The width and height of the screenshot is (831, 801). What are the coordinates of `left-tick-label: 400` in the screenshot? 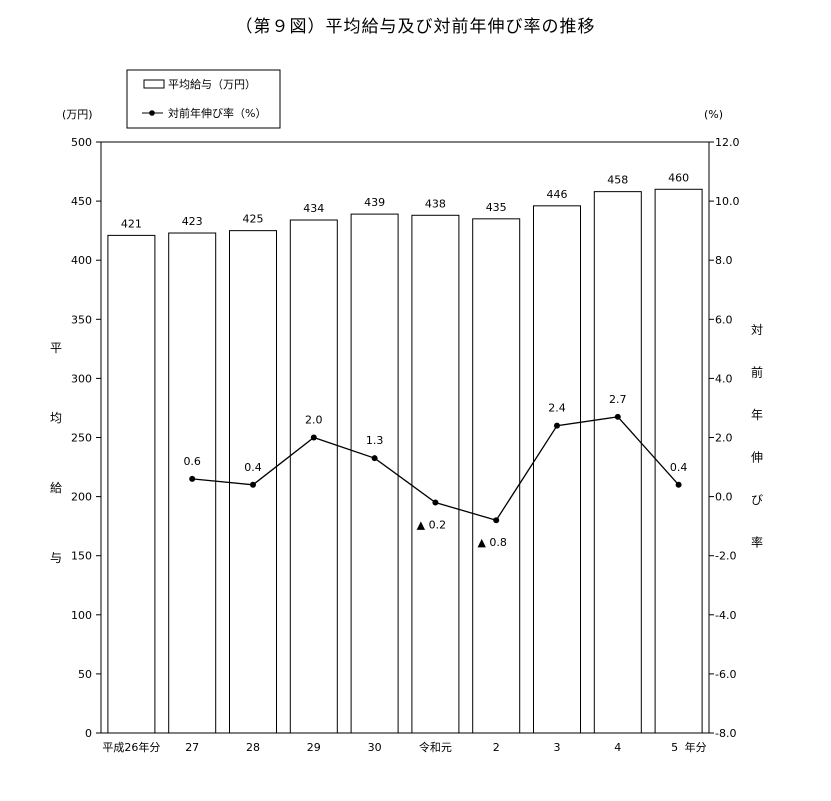 It's located at (81, 260).